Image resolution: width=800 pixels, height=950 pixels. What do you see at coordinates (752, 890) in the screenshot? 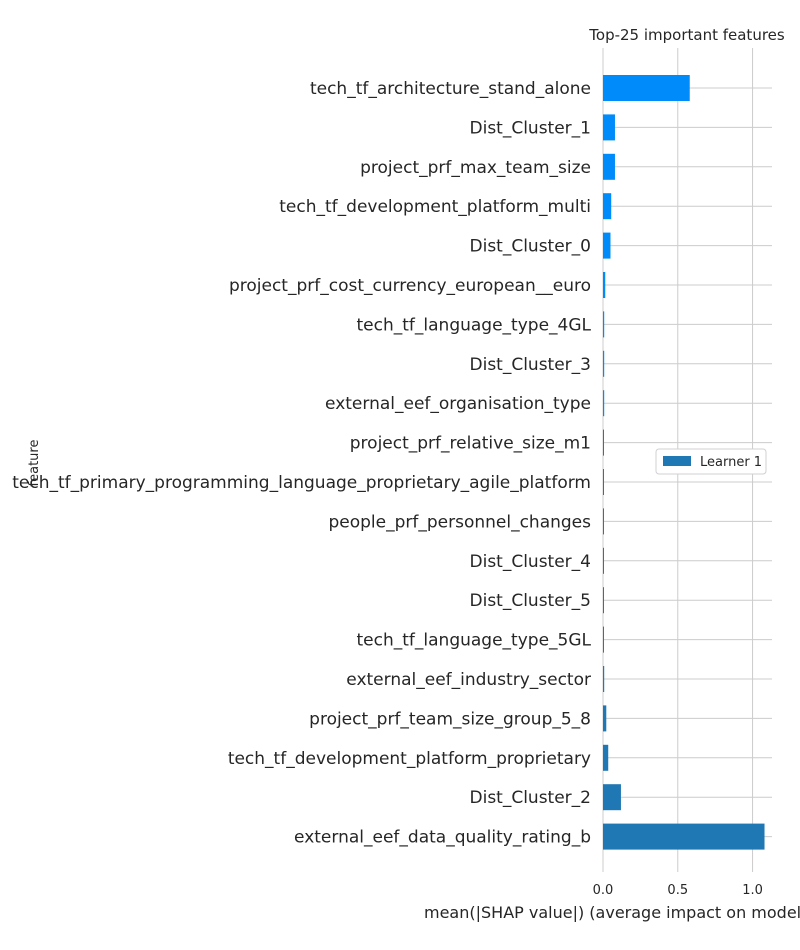
I see `x-tick-label: 1.0` at bounding box center [752, 890].